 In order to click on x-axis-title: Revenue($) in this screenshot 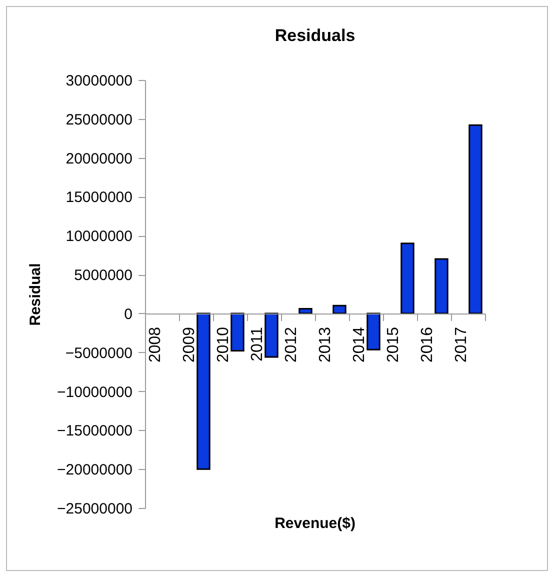, I will do `click(315, 523)`.